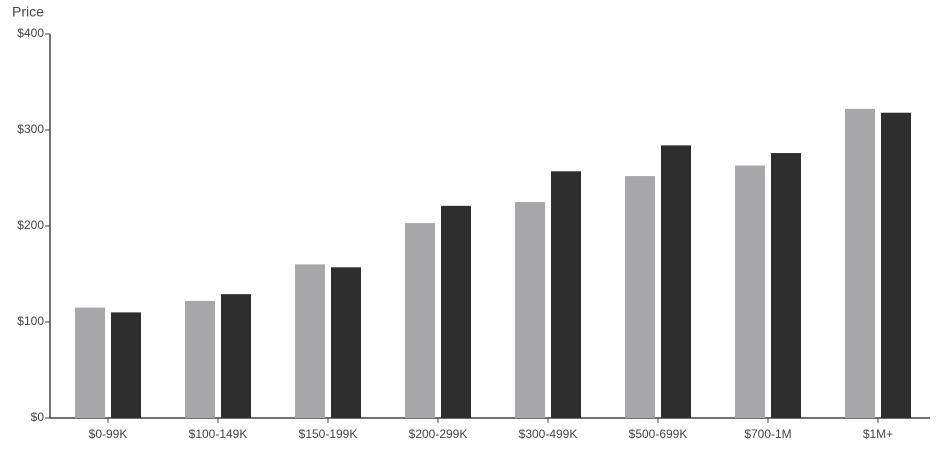  Describe the element at coordinates (30, 129) in the screenshot. I see `y-tick-label: $300` at that location.